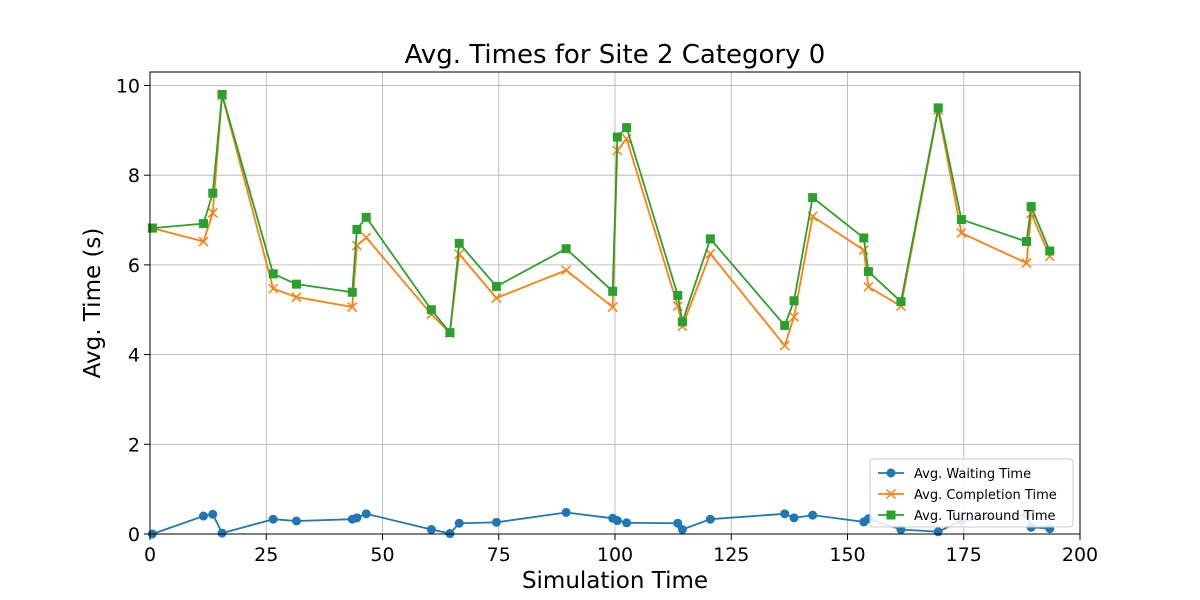 The height and width of the screenshot is (600, 1200). I want to click on legend-item: Avg. Waiting Time, so click(954, 474).